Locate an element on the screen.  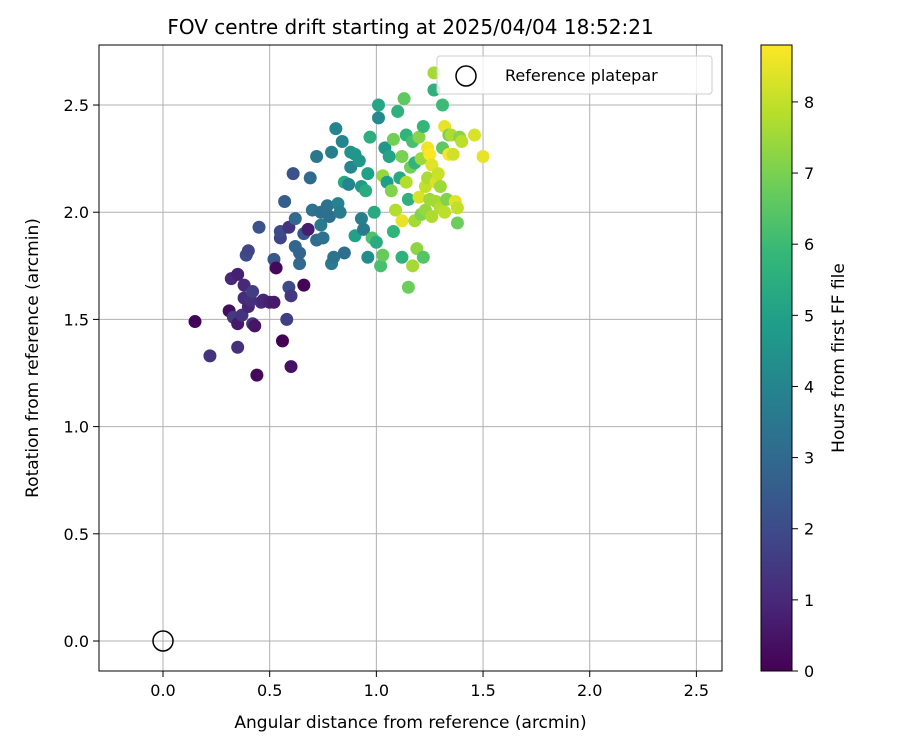
colorbar-tick-label: 6 is located at coordinates (809, 244).